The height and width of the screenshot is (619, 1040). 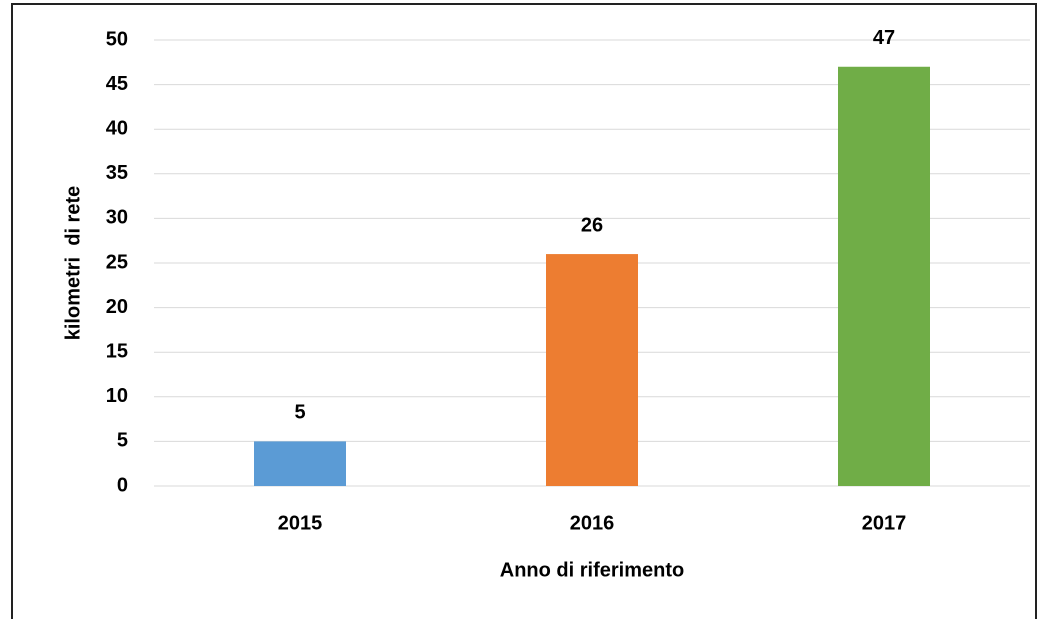 I want to click on y-tick-label: 15, so click(x=117, y=351).